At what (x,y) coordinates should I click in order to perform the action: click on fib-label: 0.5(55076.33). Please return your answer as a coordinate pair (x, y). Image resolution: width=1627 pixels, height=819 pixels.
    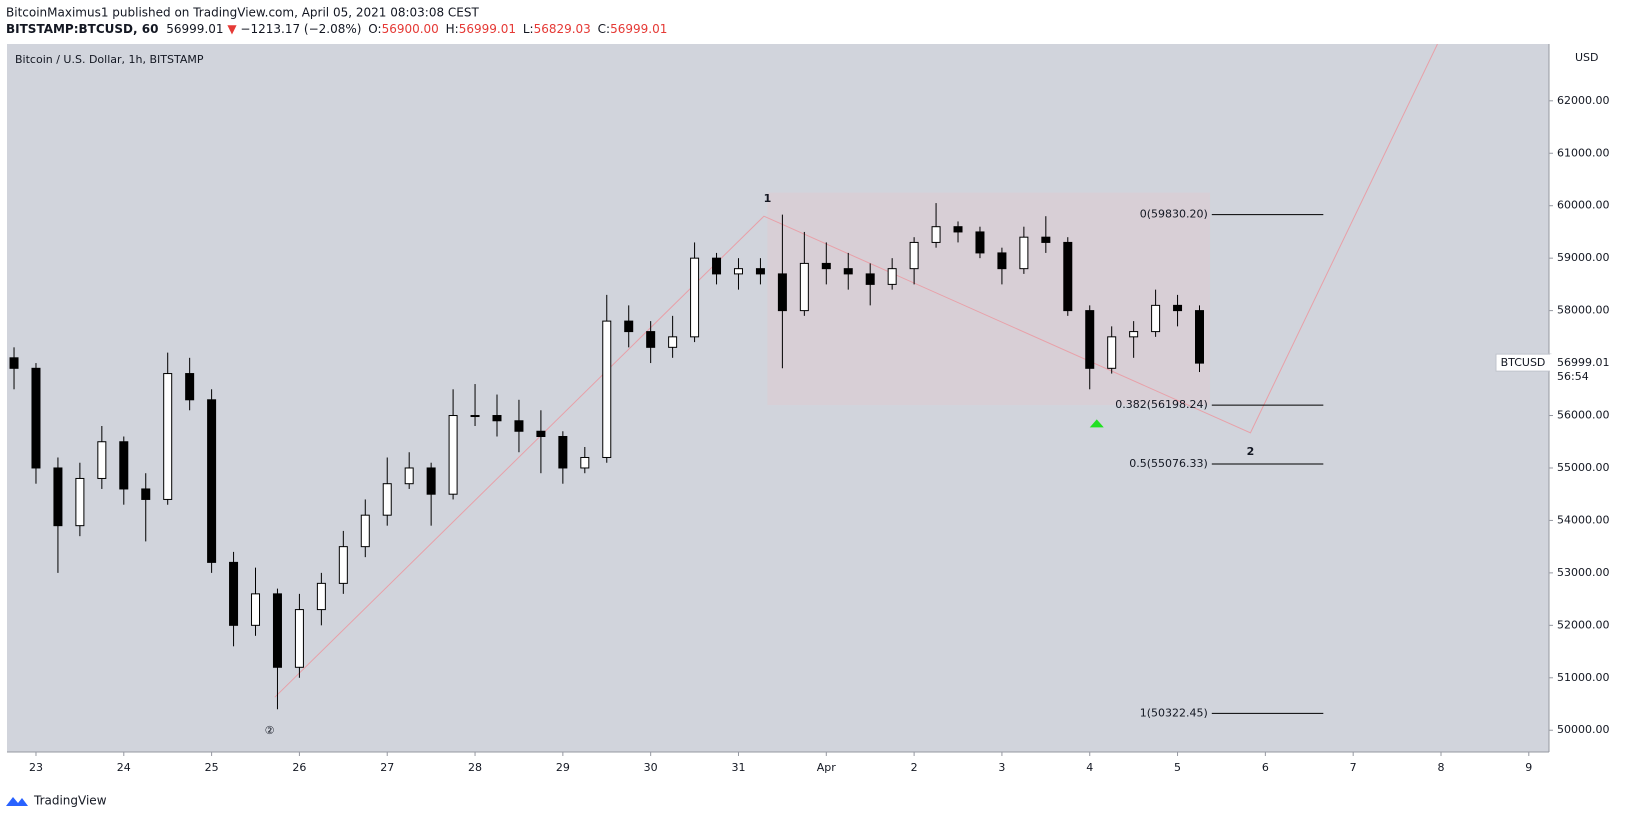
    Looking at the image, I should click on (1168, 463).